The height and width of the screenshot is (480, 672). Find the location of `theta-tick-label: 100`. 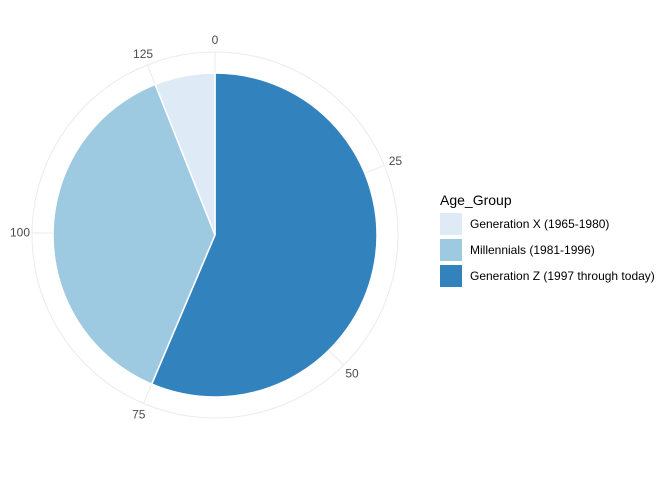

theta-tick-label: 100 is located at coordinates (20, 233).